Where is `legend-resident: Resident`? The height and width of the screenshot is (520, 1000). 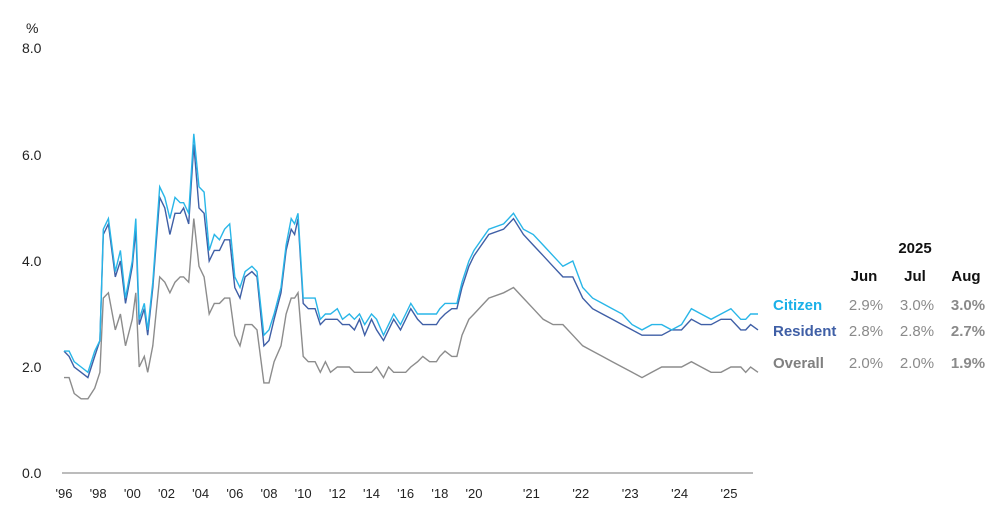
legend-resident: Resident is located at coordinates (805, 331).